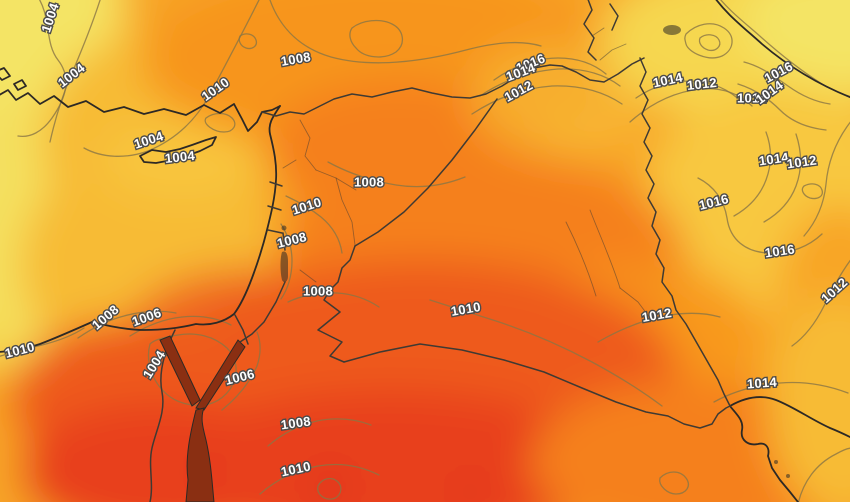 Image resolution: width=850 pixels, height=502 pixels. Describe the element at coordinates (180, 371) in the screenshot. I see `gulf-of-suez` at that location.